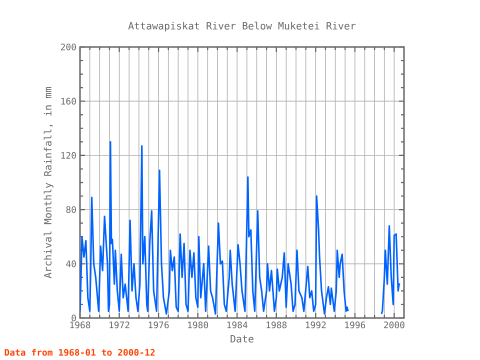  What do you see at coordinates (71, 209) in the screenshot?
I see `y-tick-label: 80` at bounding box center [71, 209].